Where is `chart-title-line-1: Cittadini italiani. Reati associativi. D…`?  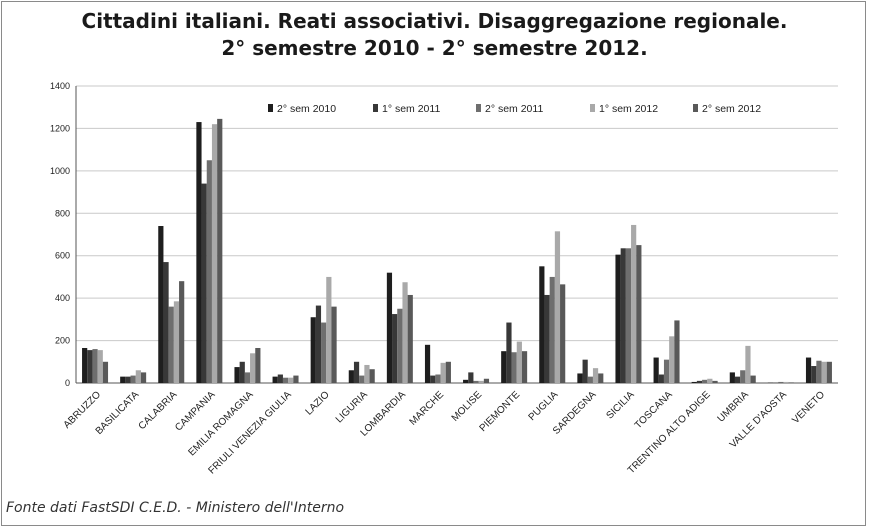 chart-title-line-1: Cittadini italiani. Reati associativi. D… is located at coordinates (434, 21).